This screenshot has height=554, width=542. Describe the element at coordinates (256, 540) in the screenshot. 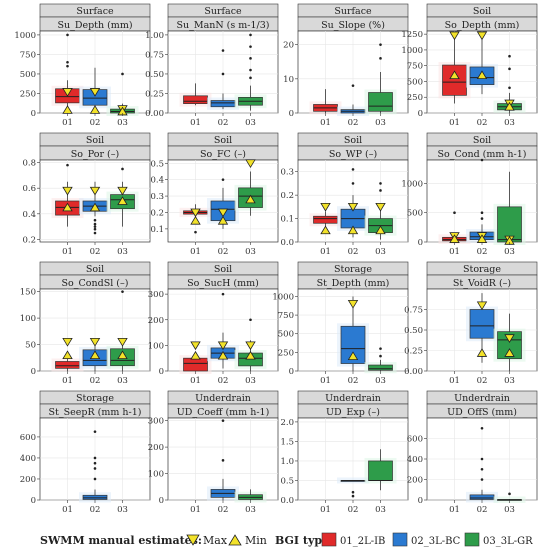

I see `legend-min-label: Min` at that location.